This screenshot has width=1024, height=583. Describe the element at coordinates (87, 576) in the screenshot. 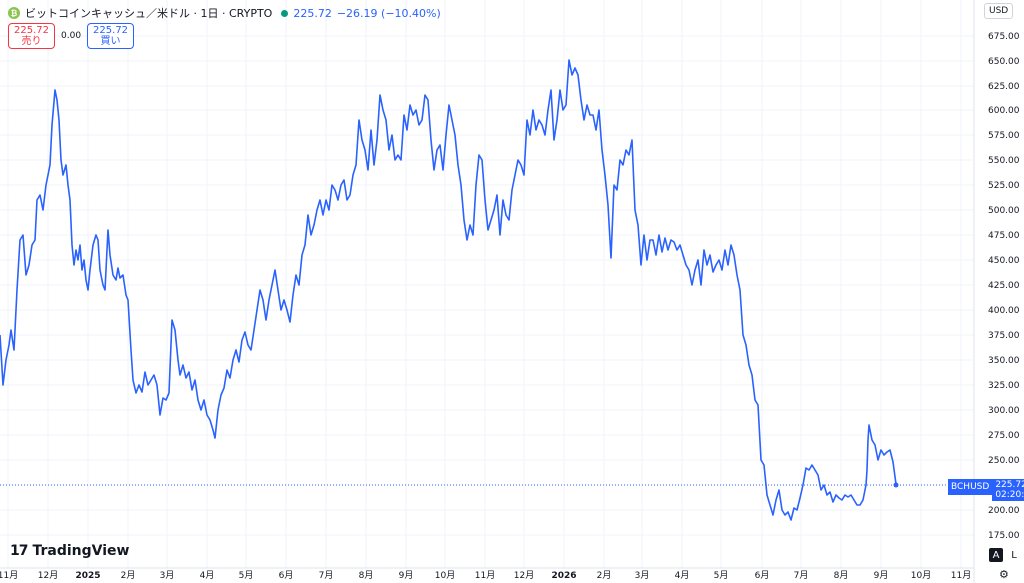

I see `time-tick-label: 2025` at that location.